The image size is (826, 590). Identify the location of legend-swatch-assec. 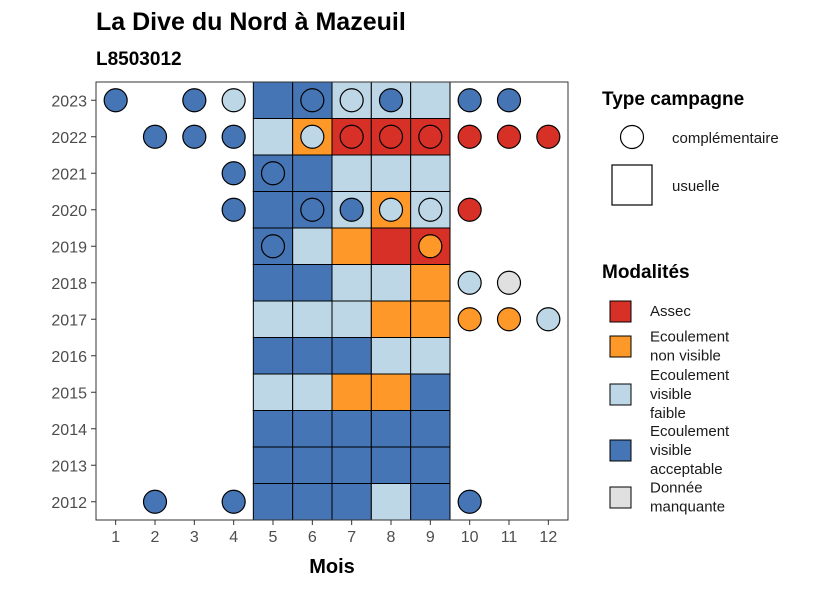
(620, 311).